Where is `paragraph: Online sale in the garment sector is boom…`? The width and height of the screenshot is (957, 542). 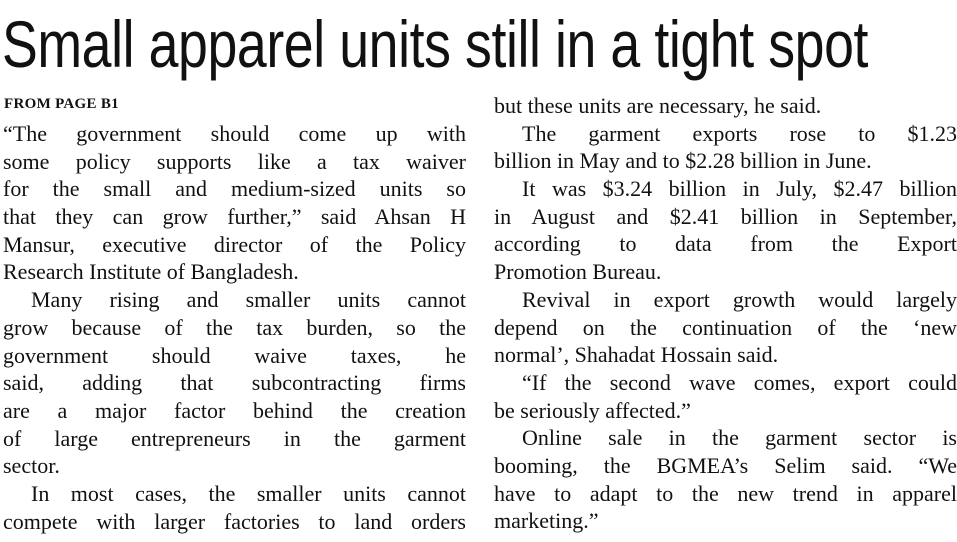 paragraph: Online sale in the garment sector is boom… is located at coordinates (725, 479).